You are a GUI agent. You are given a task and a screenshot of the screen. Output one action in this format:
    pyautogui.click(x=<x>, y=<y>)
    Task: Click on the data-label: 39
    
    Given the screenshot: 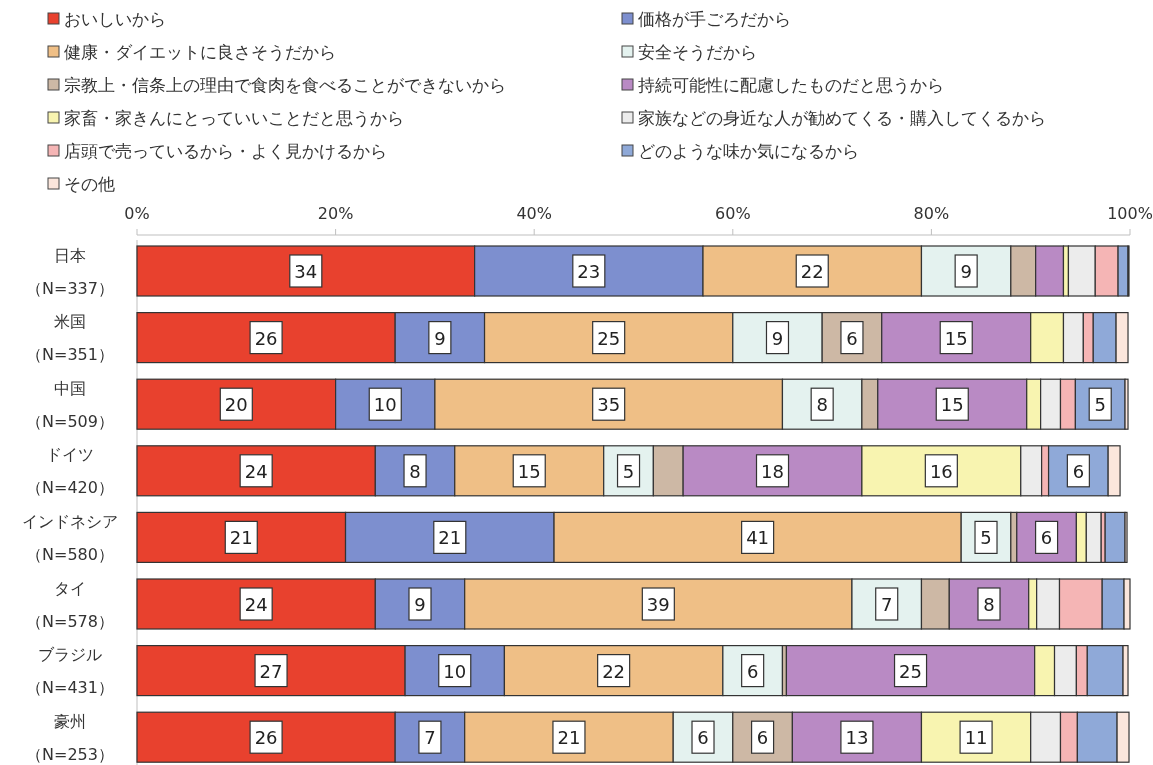 What is the action you would take?
    pyautogui.click(x=658, y=604)
    